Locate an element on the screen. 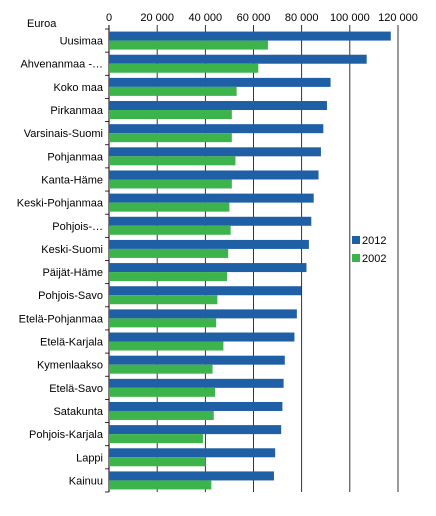 The height and width of the screenshot is (516, 436). category-label: Lappi is located at coordinates (89, 458).